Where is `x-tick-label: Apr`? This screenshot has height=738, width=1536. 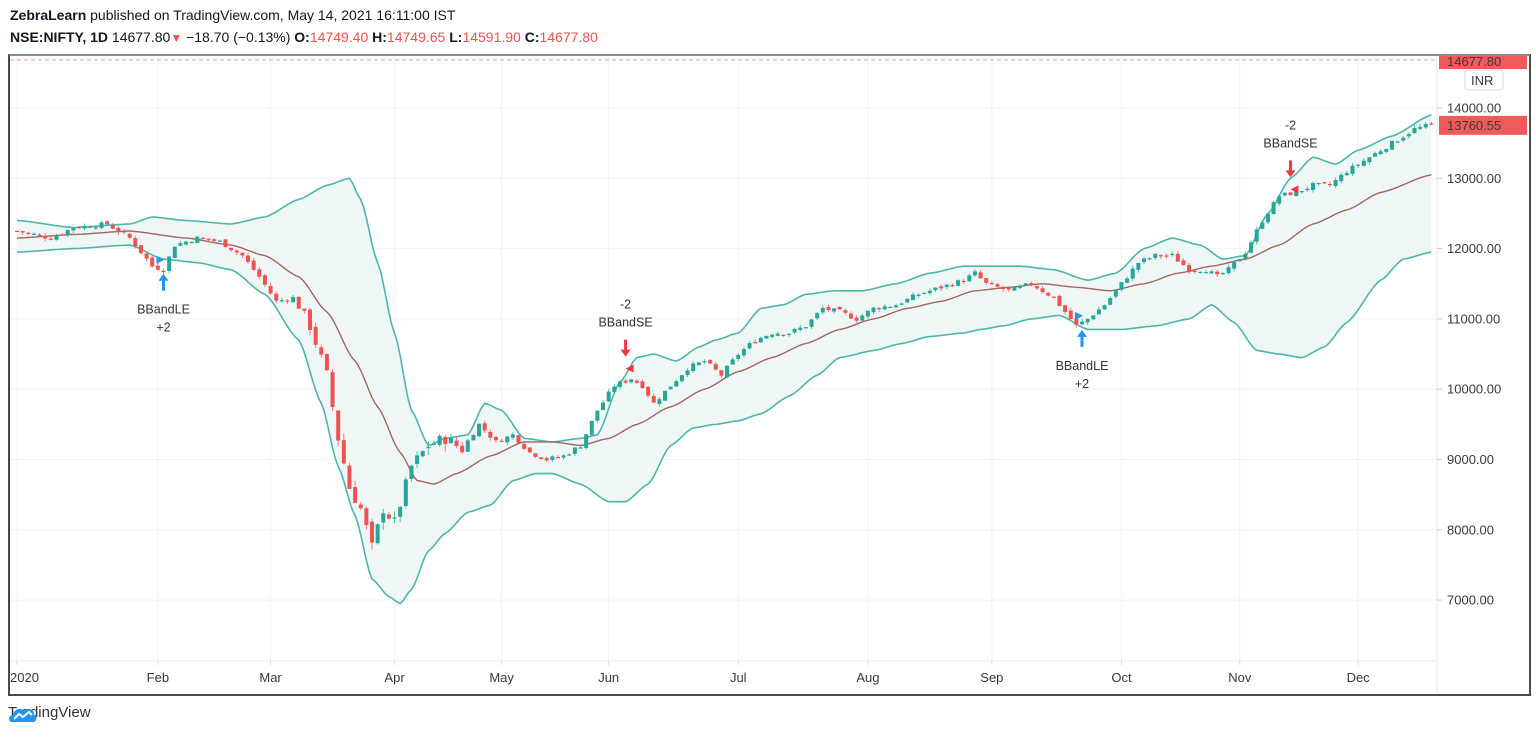 x-tick-label: Apr is located at coordinates (394, 677).